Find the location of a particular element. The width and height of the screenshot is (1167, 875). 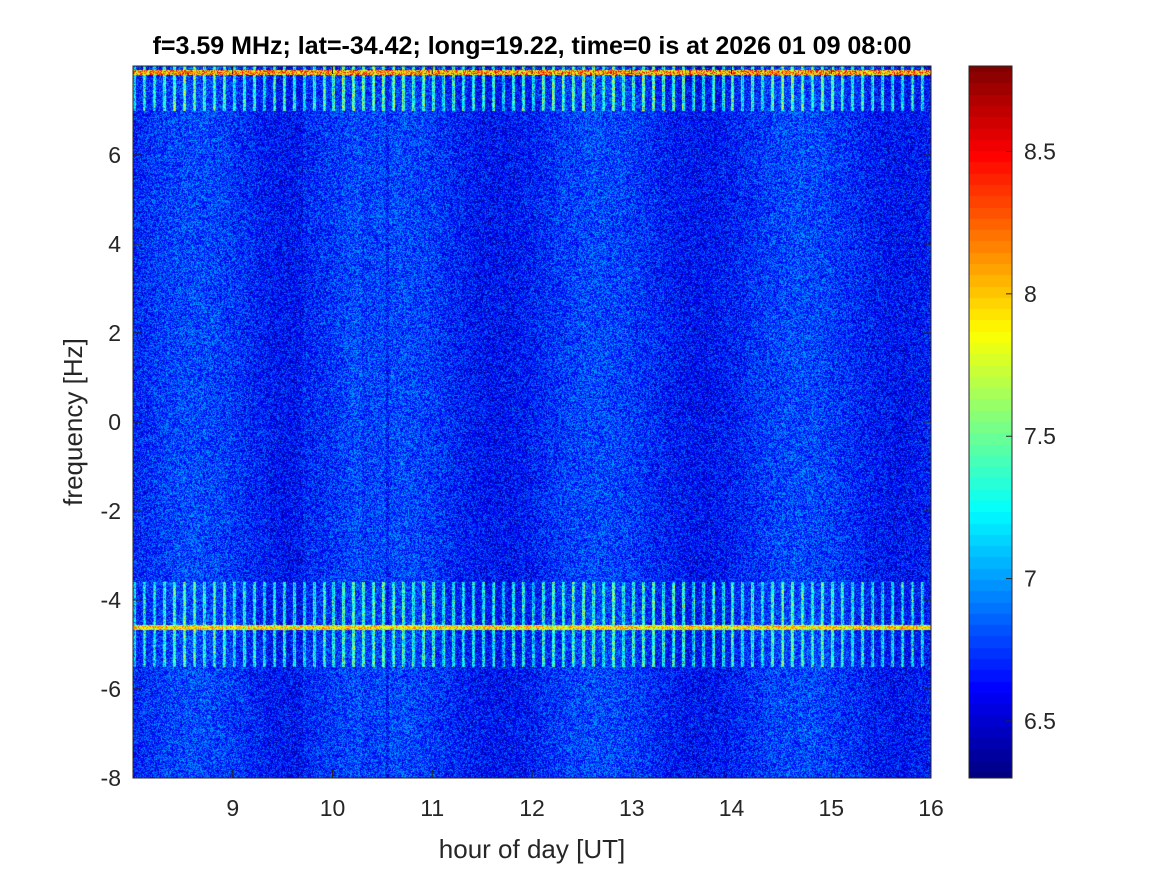

y-tick-label: -8 is located at coordinates (111, 778).